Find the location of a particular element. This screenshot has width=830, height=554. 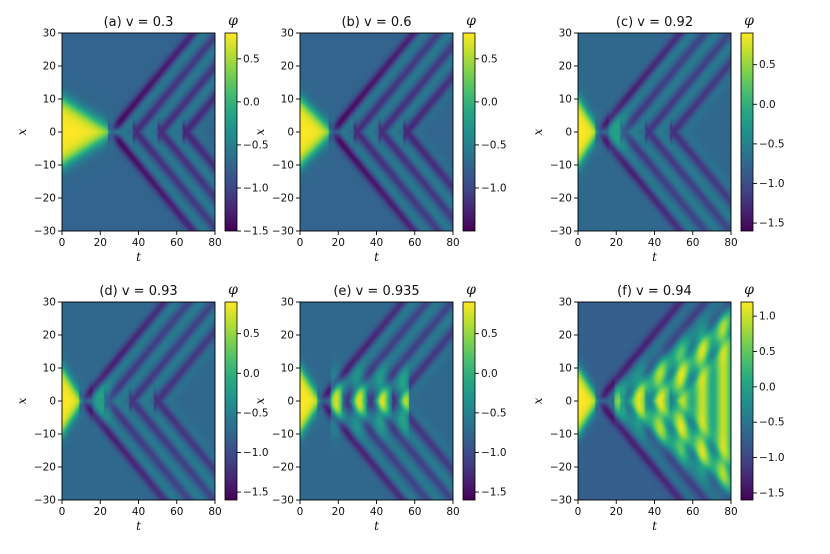

heatmap-c is located at coordinates (654, 132).